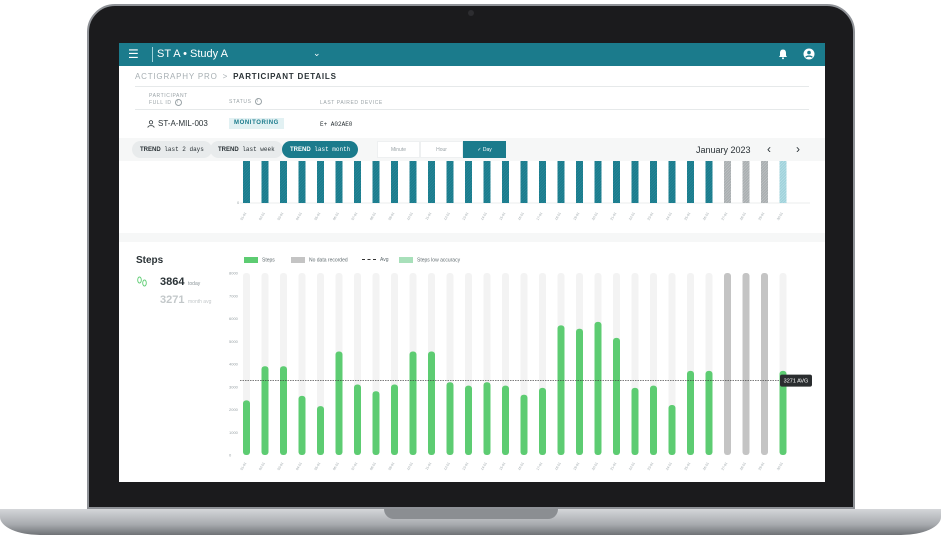  What do you see at coordinates (299, 466) in the screenshot?
I see `x-axis-tick: 04-01` at bounding box center [299, 466].